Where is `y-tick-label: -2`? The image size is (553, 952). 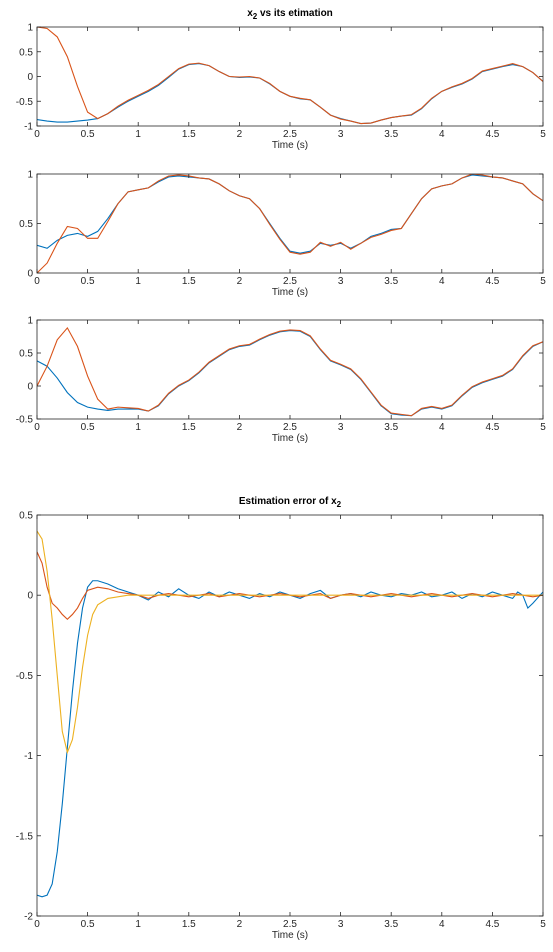
y-tick-label: -2 is located at coordinates (28, 917).